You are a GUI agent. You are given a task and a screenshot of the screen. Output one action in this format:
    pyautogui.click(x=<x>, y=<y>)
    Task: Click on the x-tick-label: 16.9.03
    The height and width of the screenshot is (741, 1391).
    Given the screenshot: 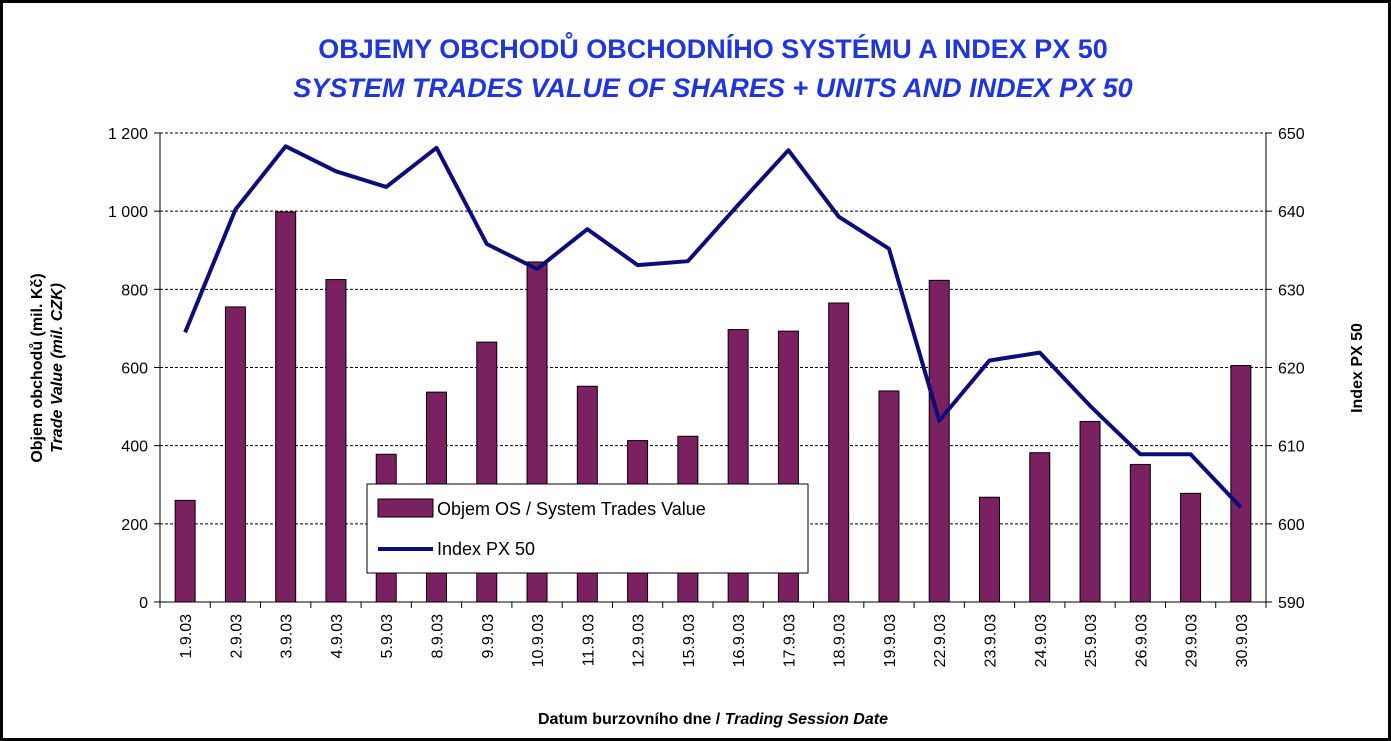 What is the action you would take?
    pyautogui.click(x=739, y=640)
    